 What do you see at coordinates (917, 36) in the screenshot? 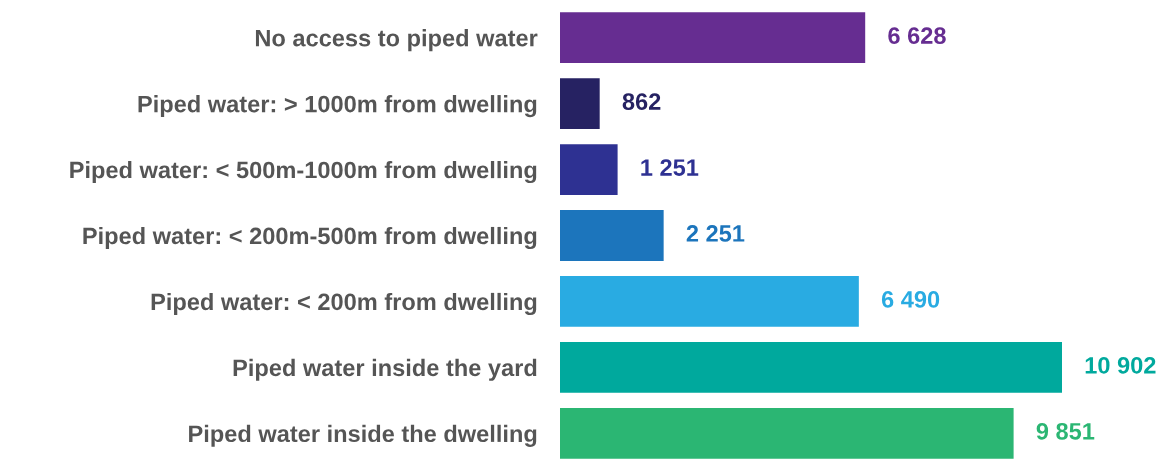
I see `data-label: 6 628` at bounding box center [917, 36].